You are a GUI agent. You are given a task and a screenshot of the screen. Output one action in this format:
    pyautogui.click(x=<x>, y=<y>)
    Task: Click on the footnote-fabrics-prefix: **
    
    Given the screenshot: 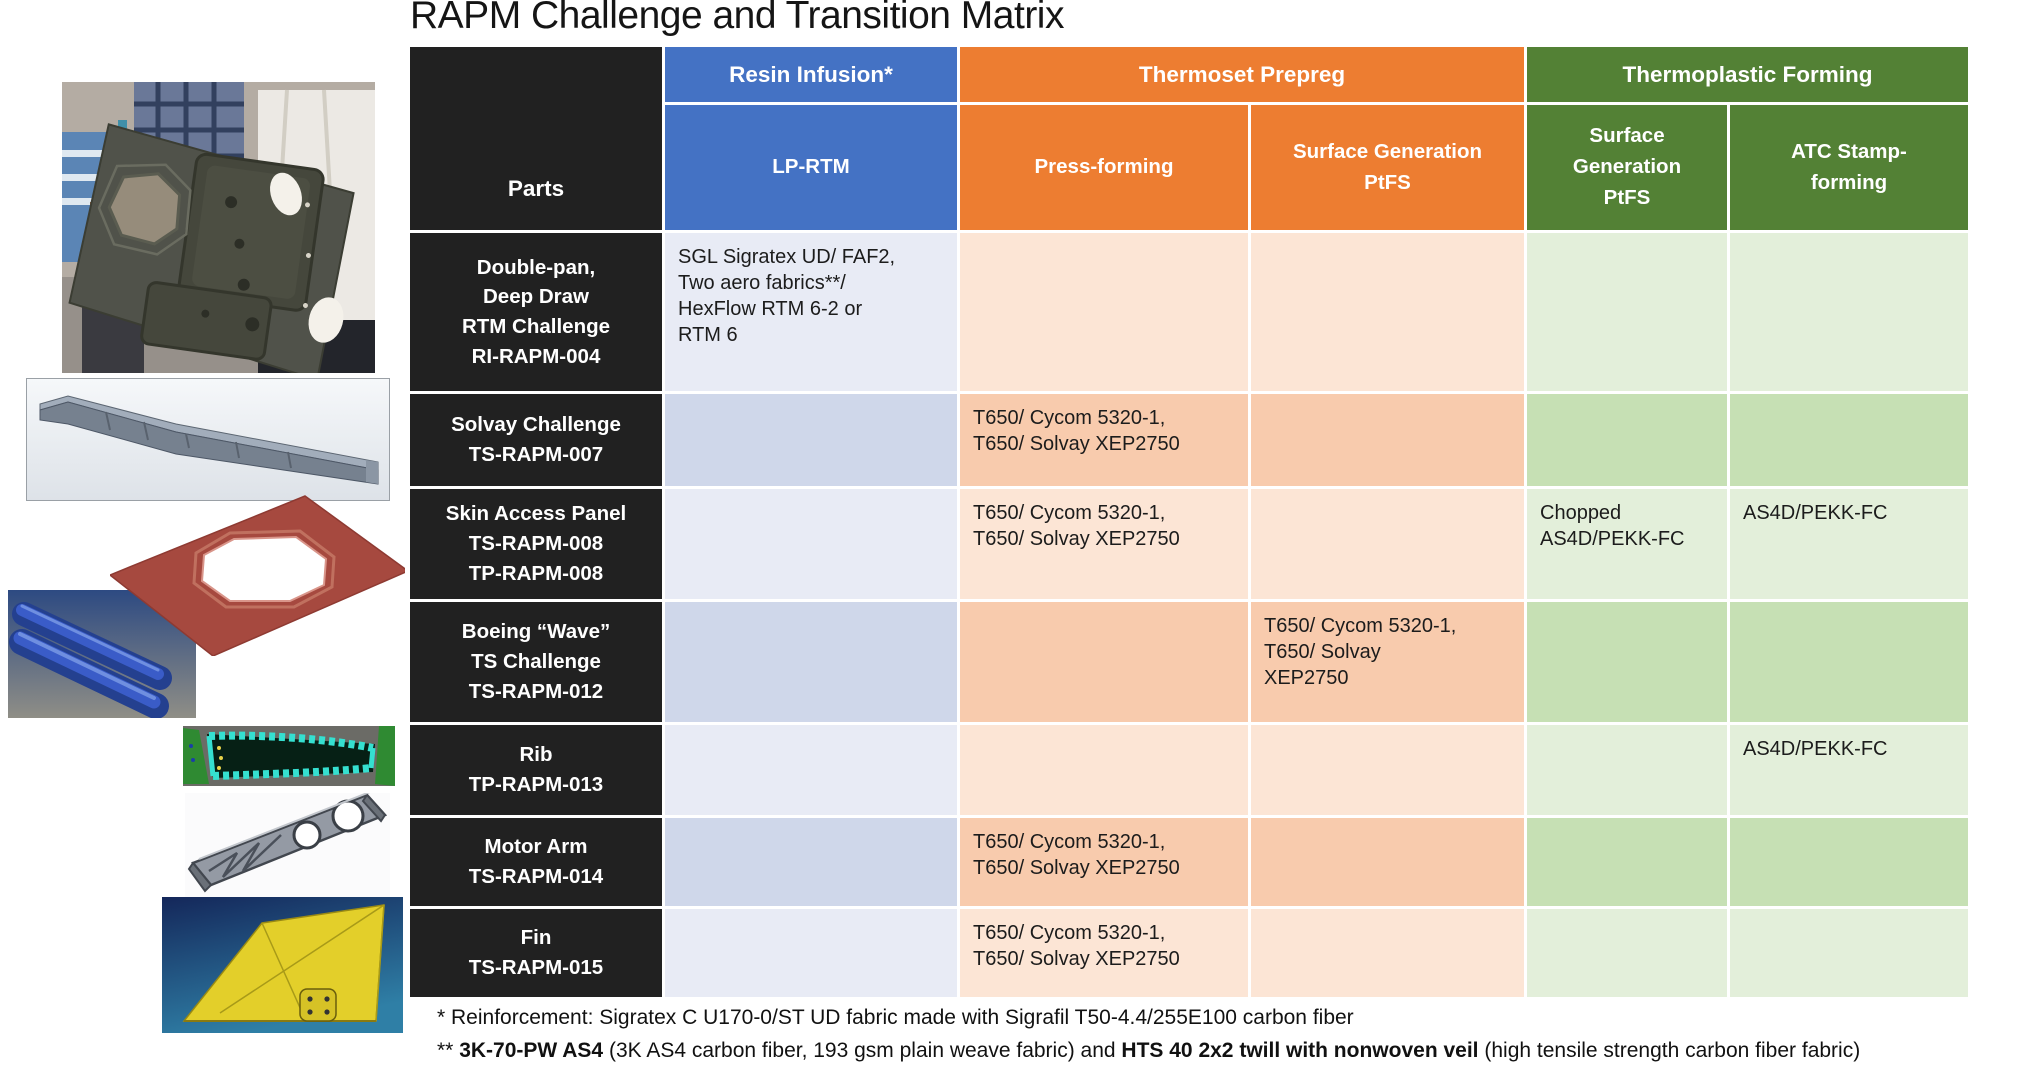 What is the action you would take?
    pyautogui.click(x=448, y=1050)
    